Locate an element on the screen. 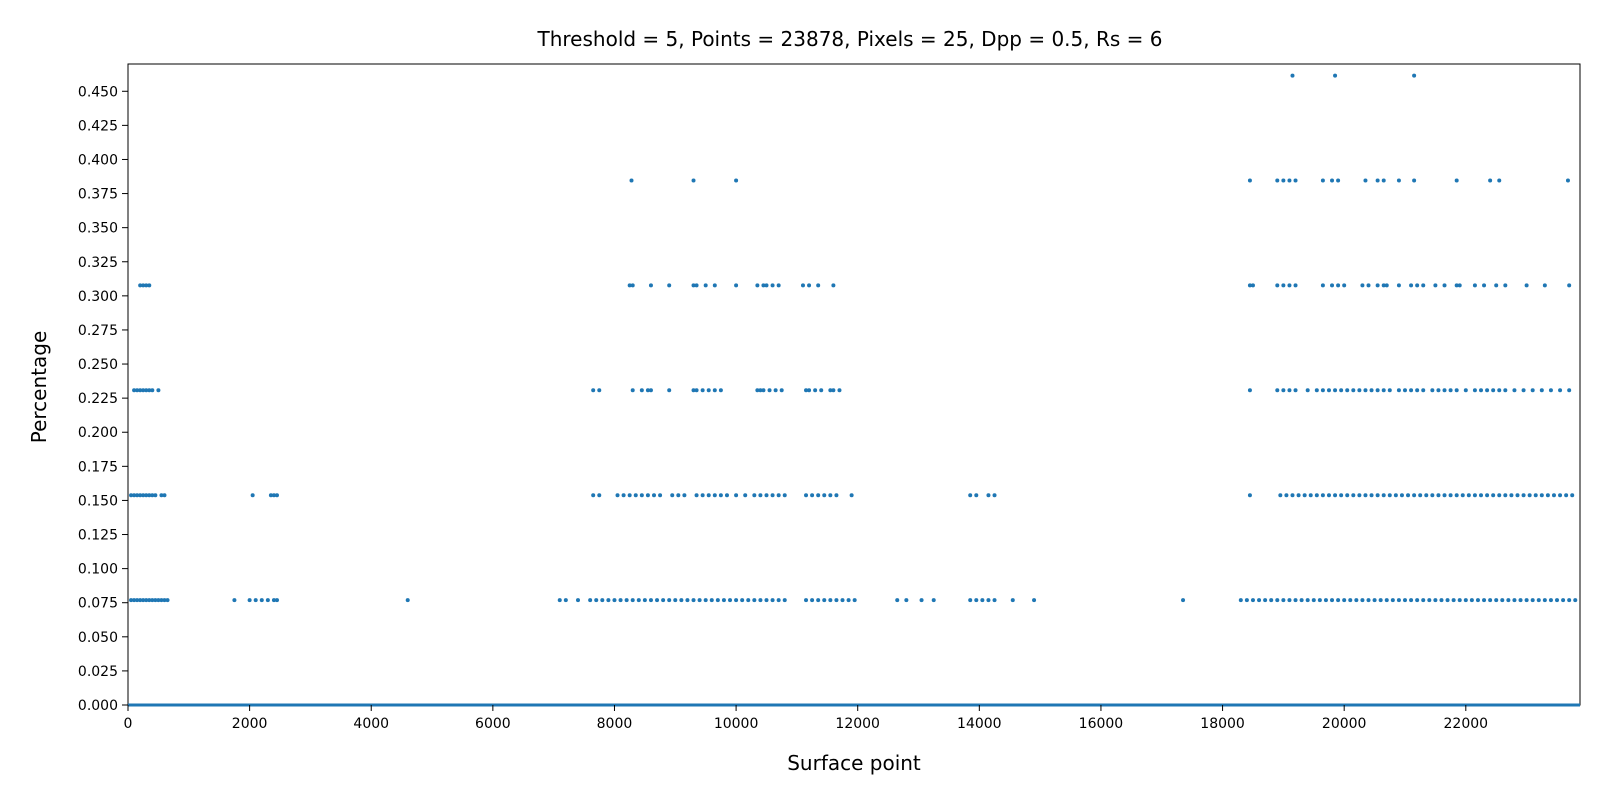 The width and height of the screenshot is (1600, 800). y-tick-label: 0.175 is located at coordinates (98, 467).